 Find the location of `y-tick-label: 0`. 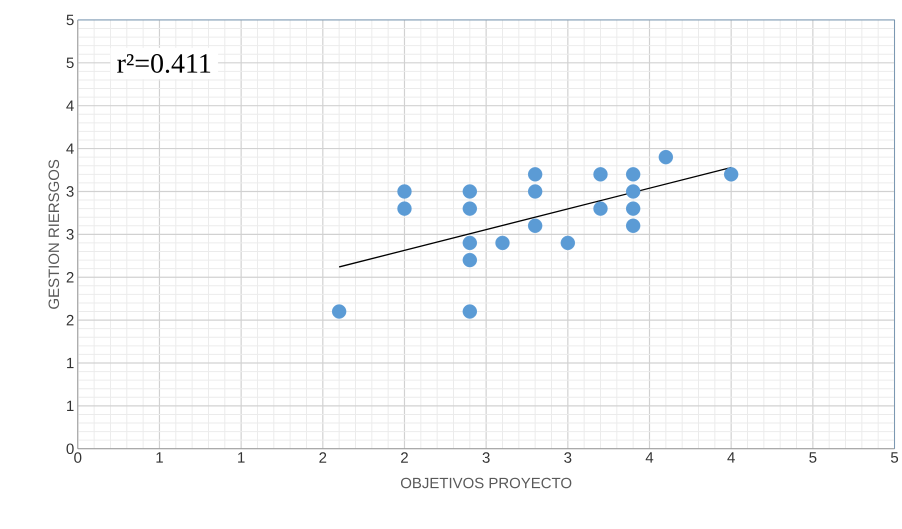

y-tick-label: 0 is located at coordinates (70, 449).